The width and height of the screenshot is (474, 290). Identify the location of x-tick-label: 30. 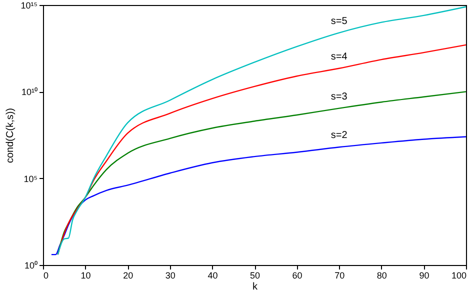
(170, 275).